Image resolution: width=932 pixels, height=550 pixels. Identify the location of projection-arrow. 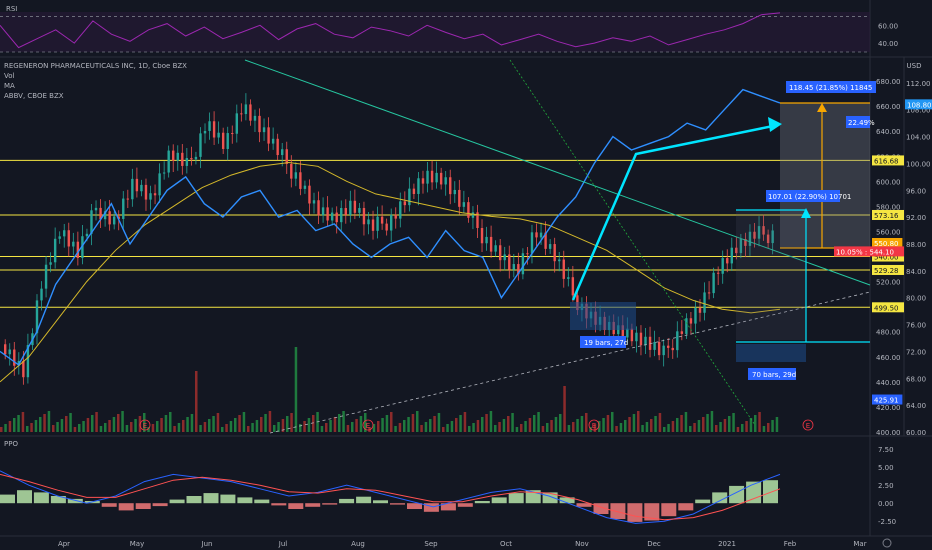
(675, 212).